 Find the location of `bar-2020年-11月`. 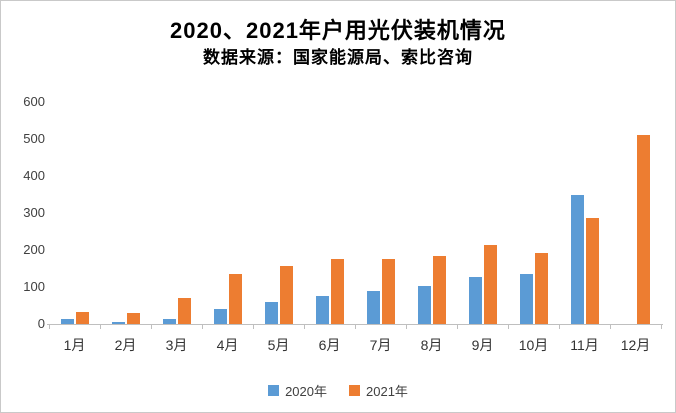

bar-2020年-11月 is located at coordinates (577, 259).